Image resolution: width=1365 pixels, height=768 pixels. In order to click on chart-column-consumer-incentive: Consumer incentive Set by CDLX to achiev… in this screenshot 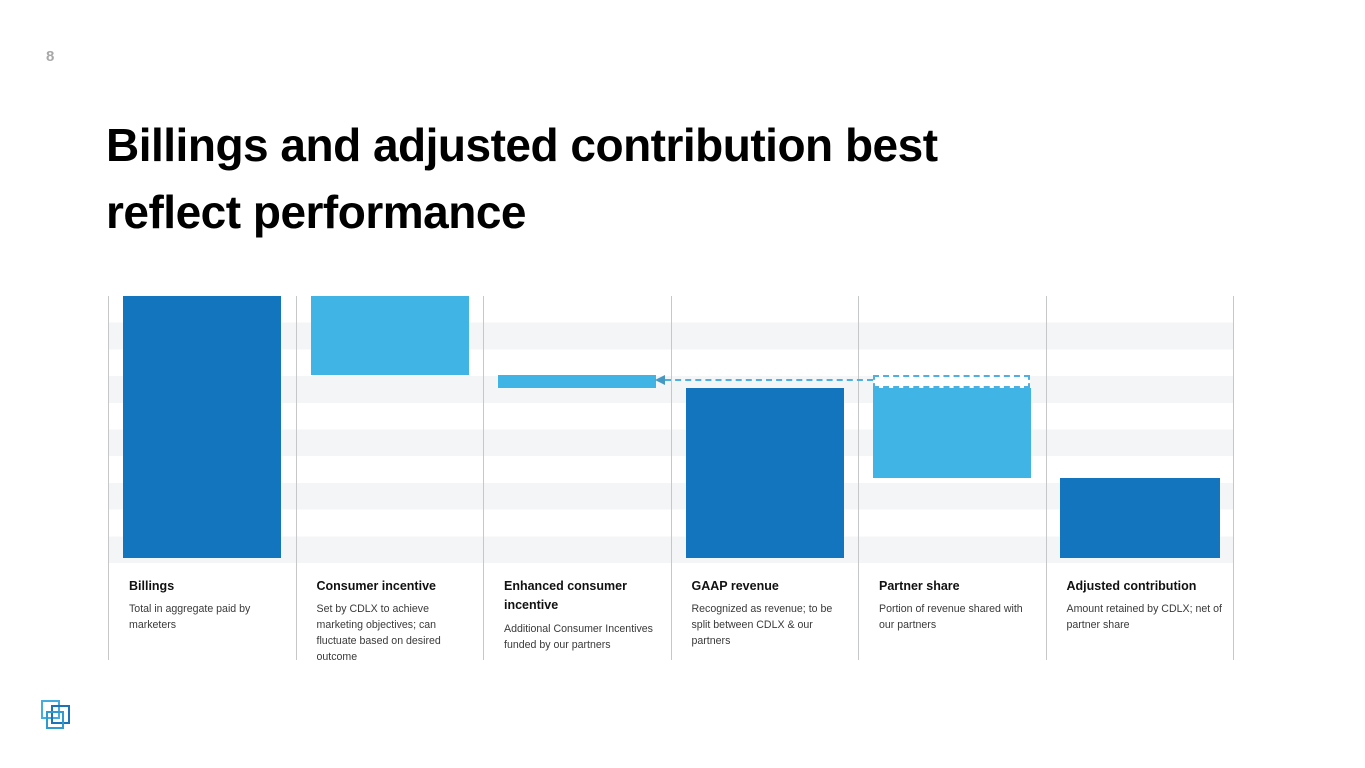, I will do `click(390, 479)`.